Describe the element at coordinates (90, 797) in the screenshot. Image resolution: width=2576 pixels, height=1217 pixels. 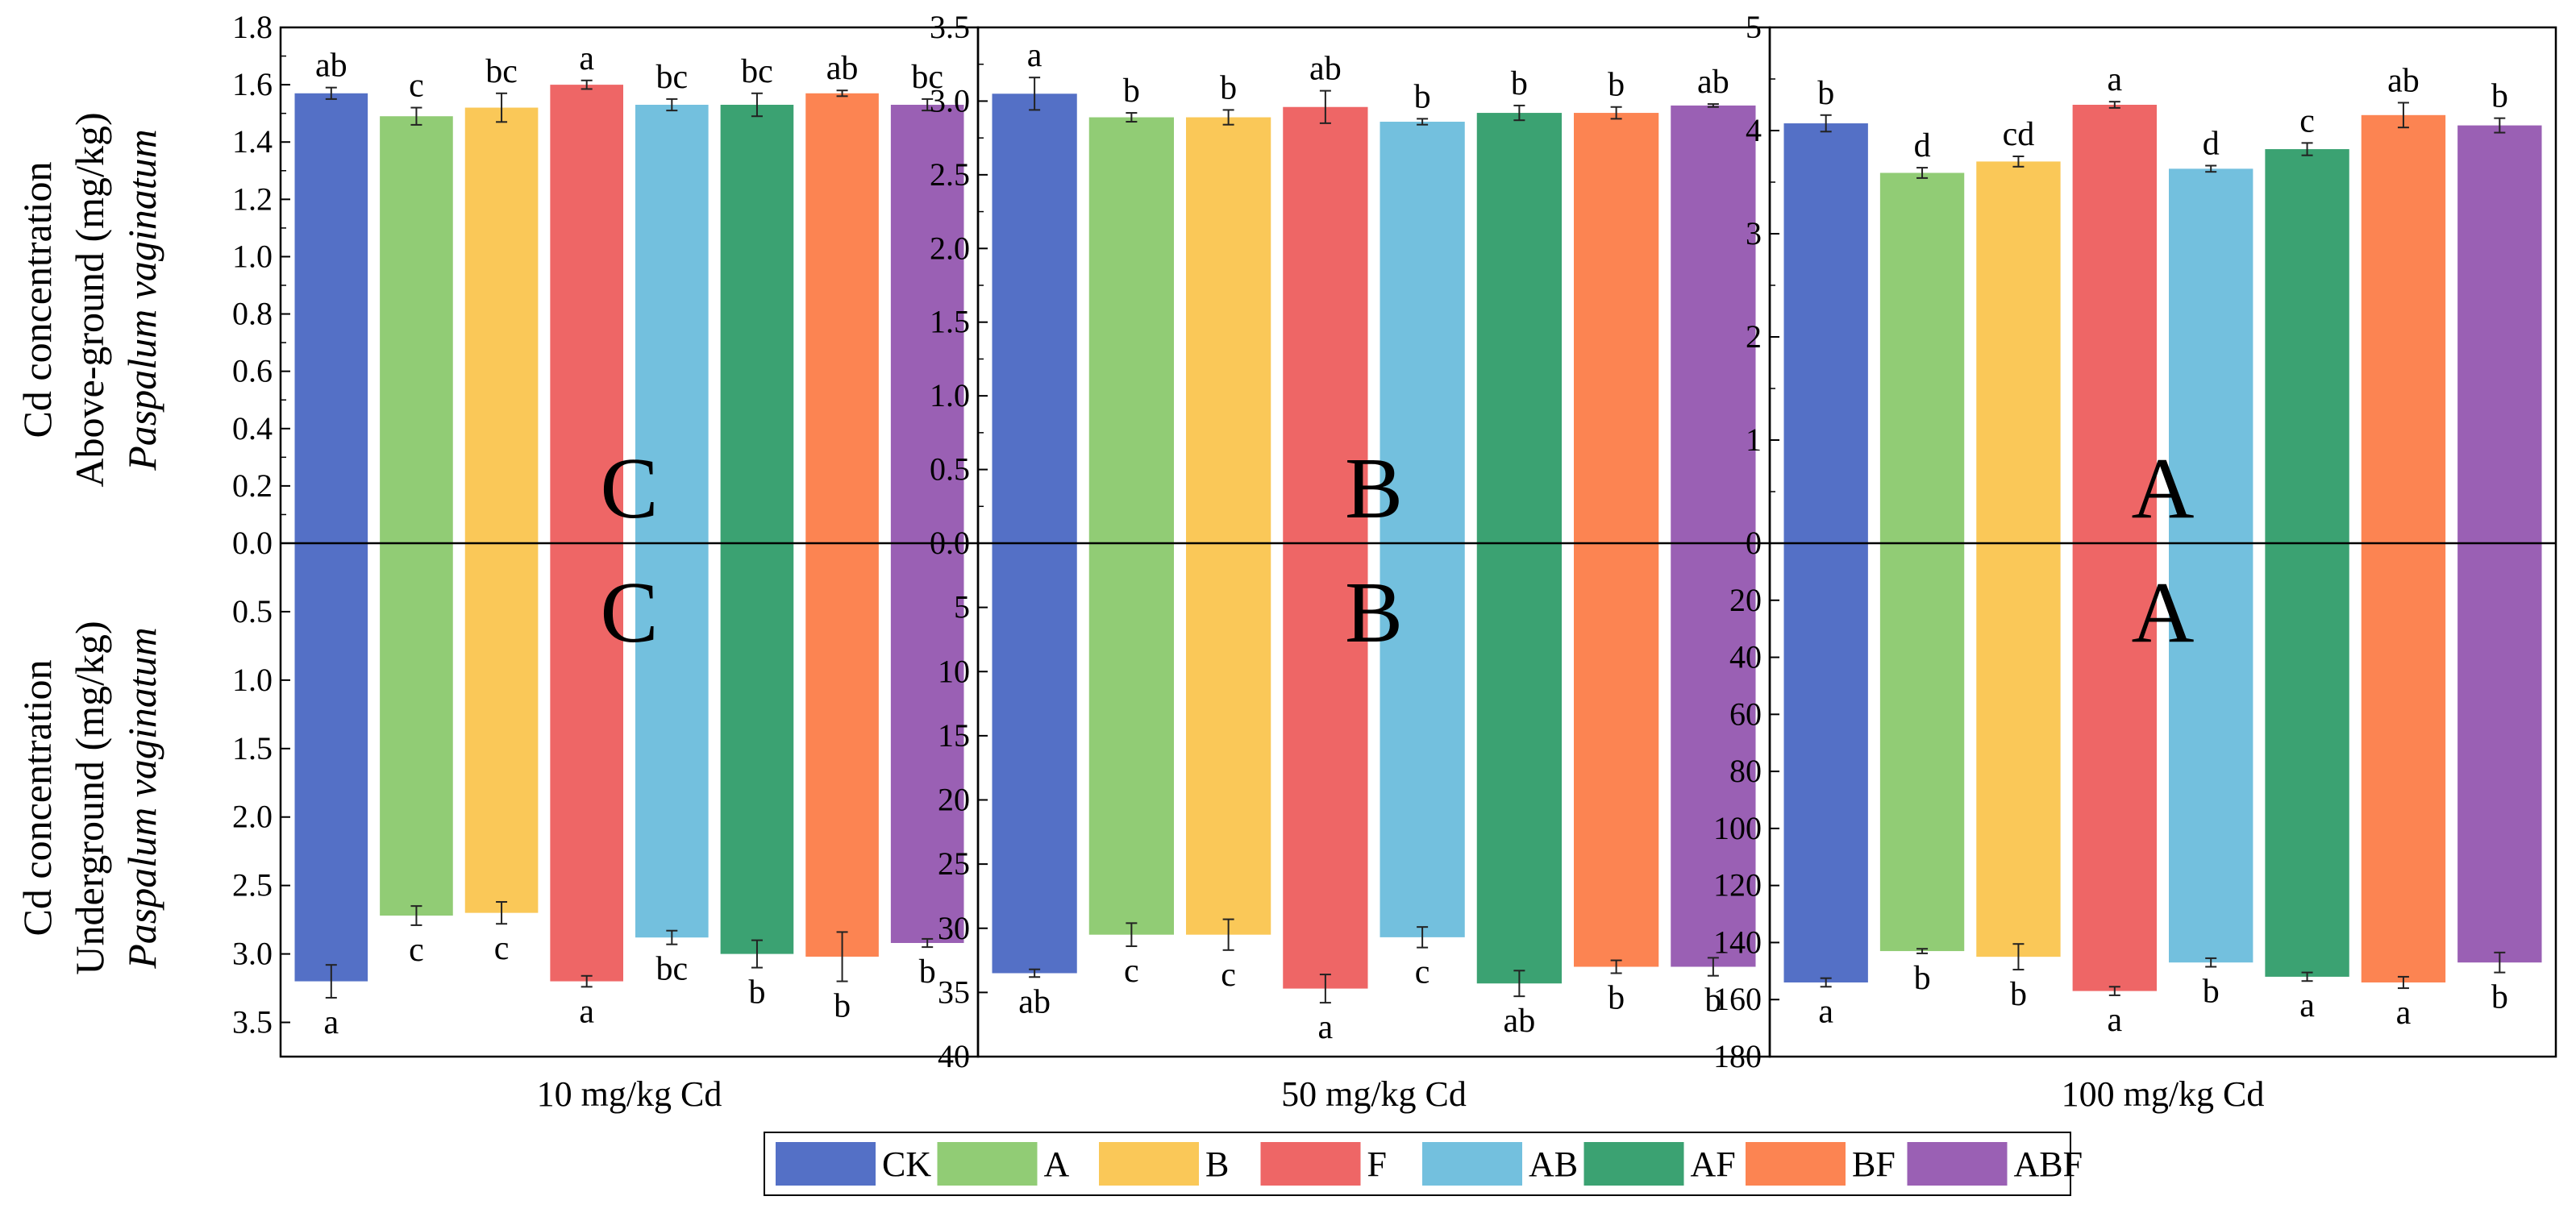
I see `bottom-ylabel-line2: Underground (mg/kg)` at that location.